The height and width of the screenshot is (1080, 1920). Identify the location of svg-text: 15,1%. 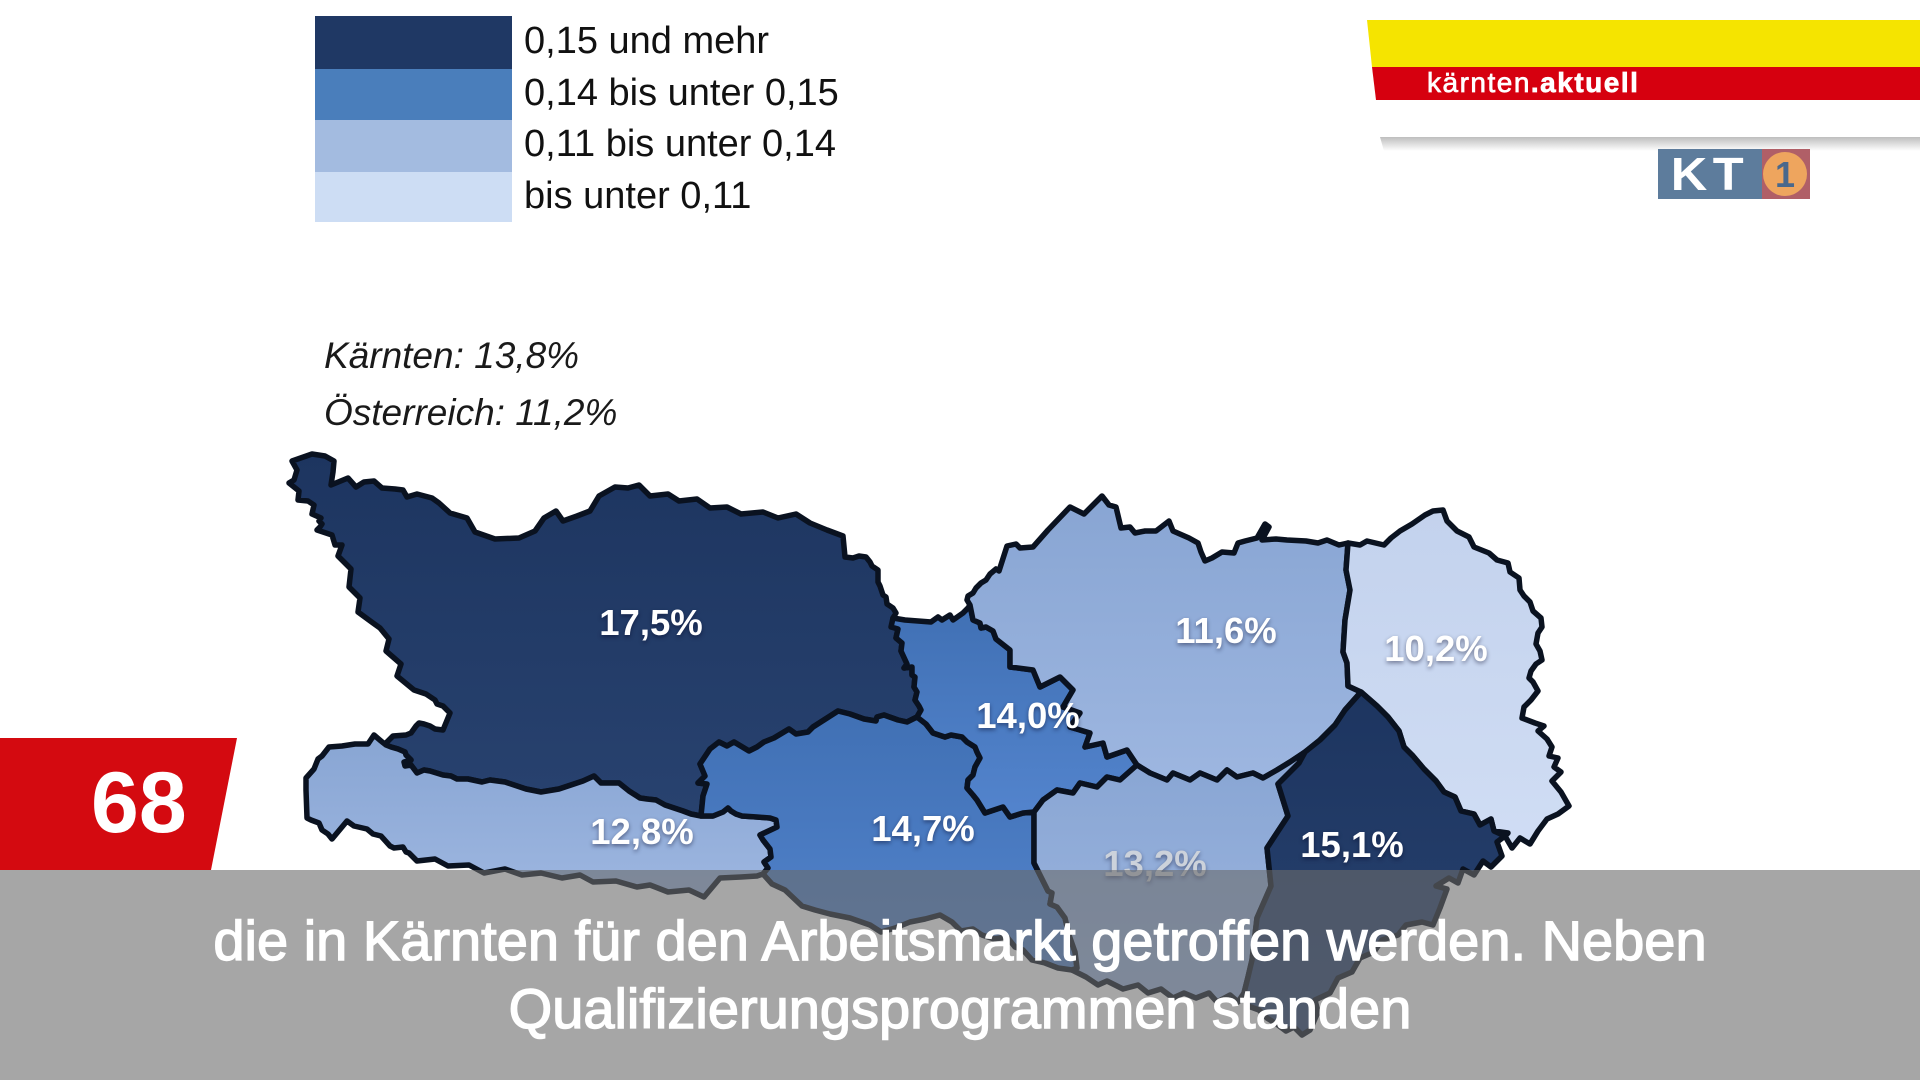
(1352, 844).